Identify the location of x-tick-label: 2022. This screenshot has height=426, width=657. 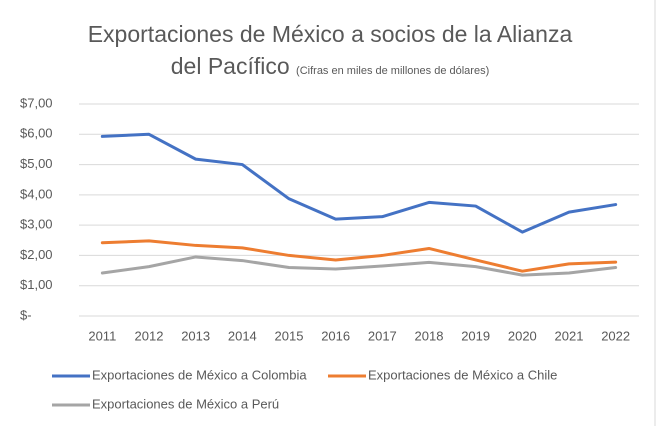
(615, 335).